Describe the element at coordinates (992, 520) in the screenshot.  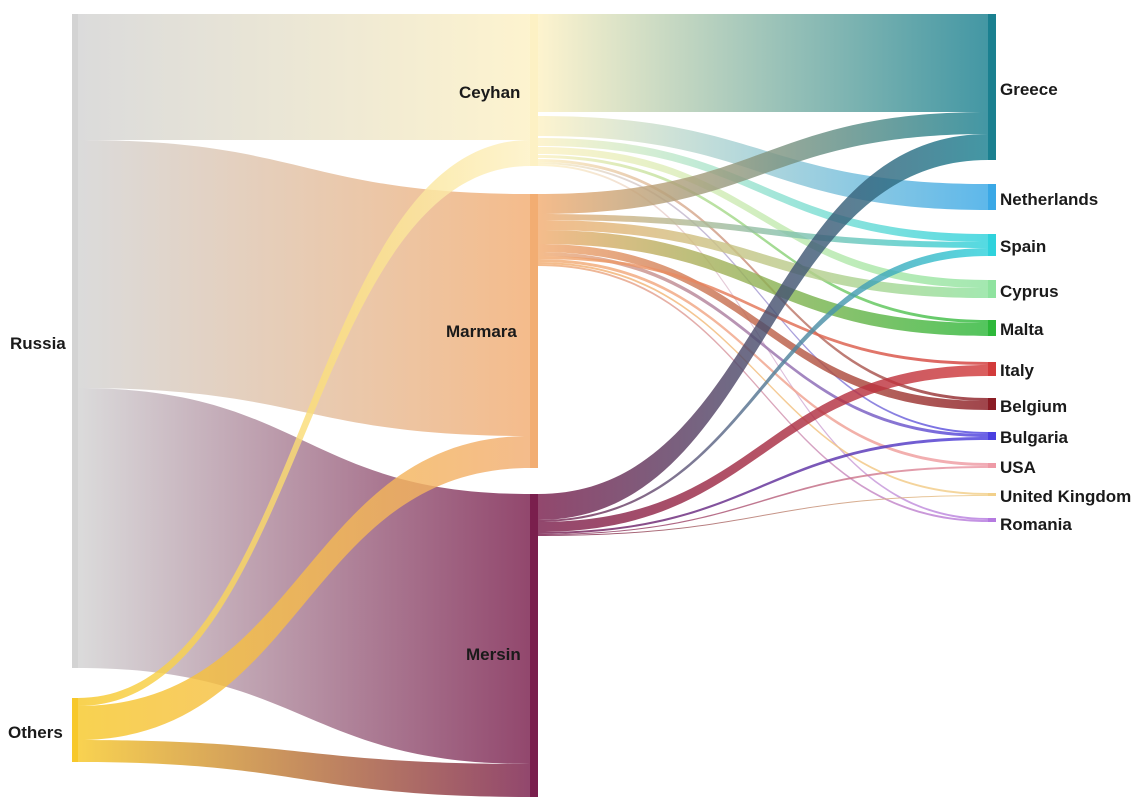
I see `node-bar-romania` at that location.